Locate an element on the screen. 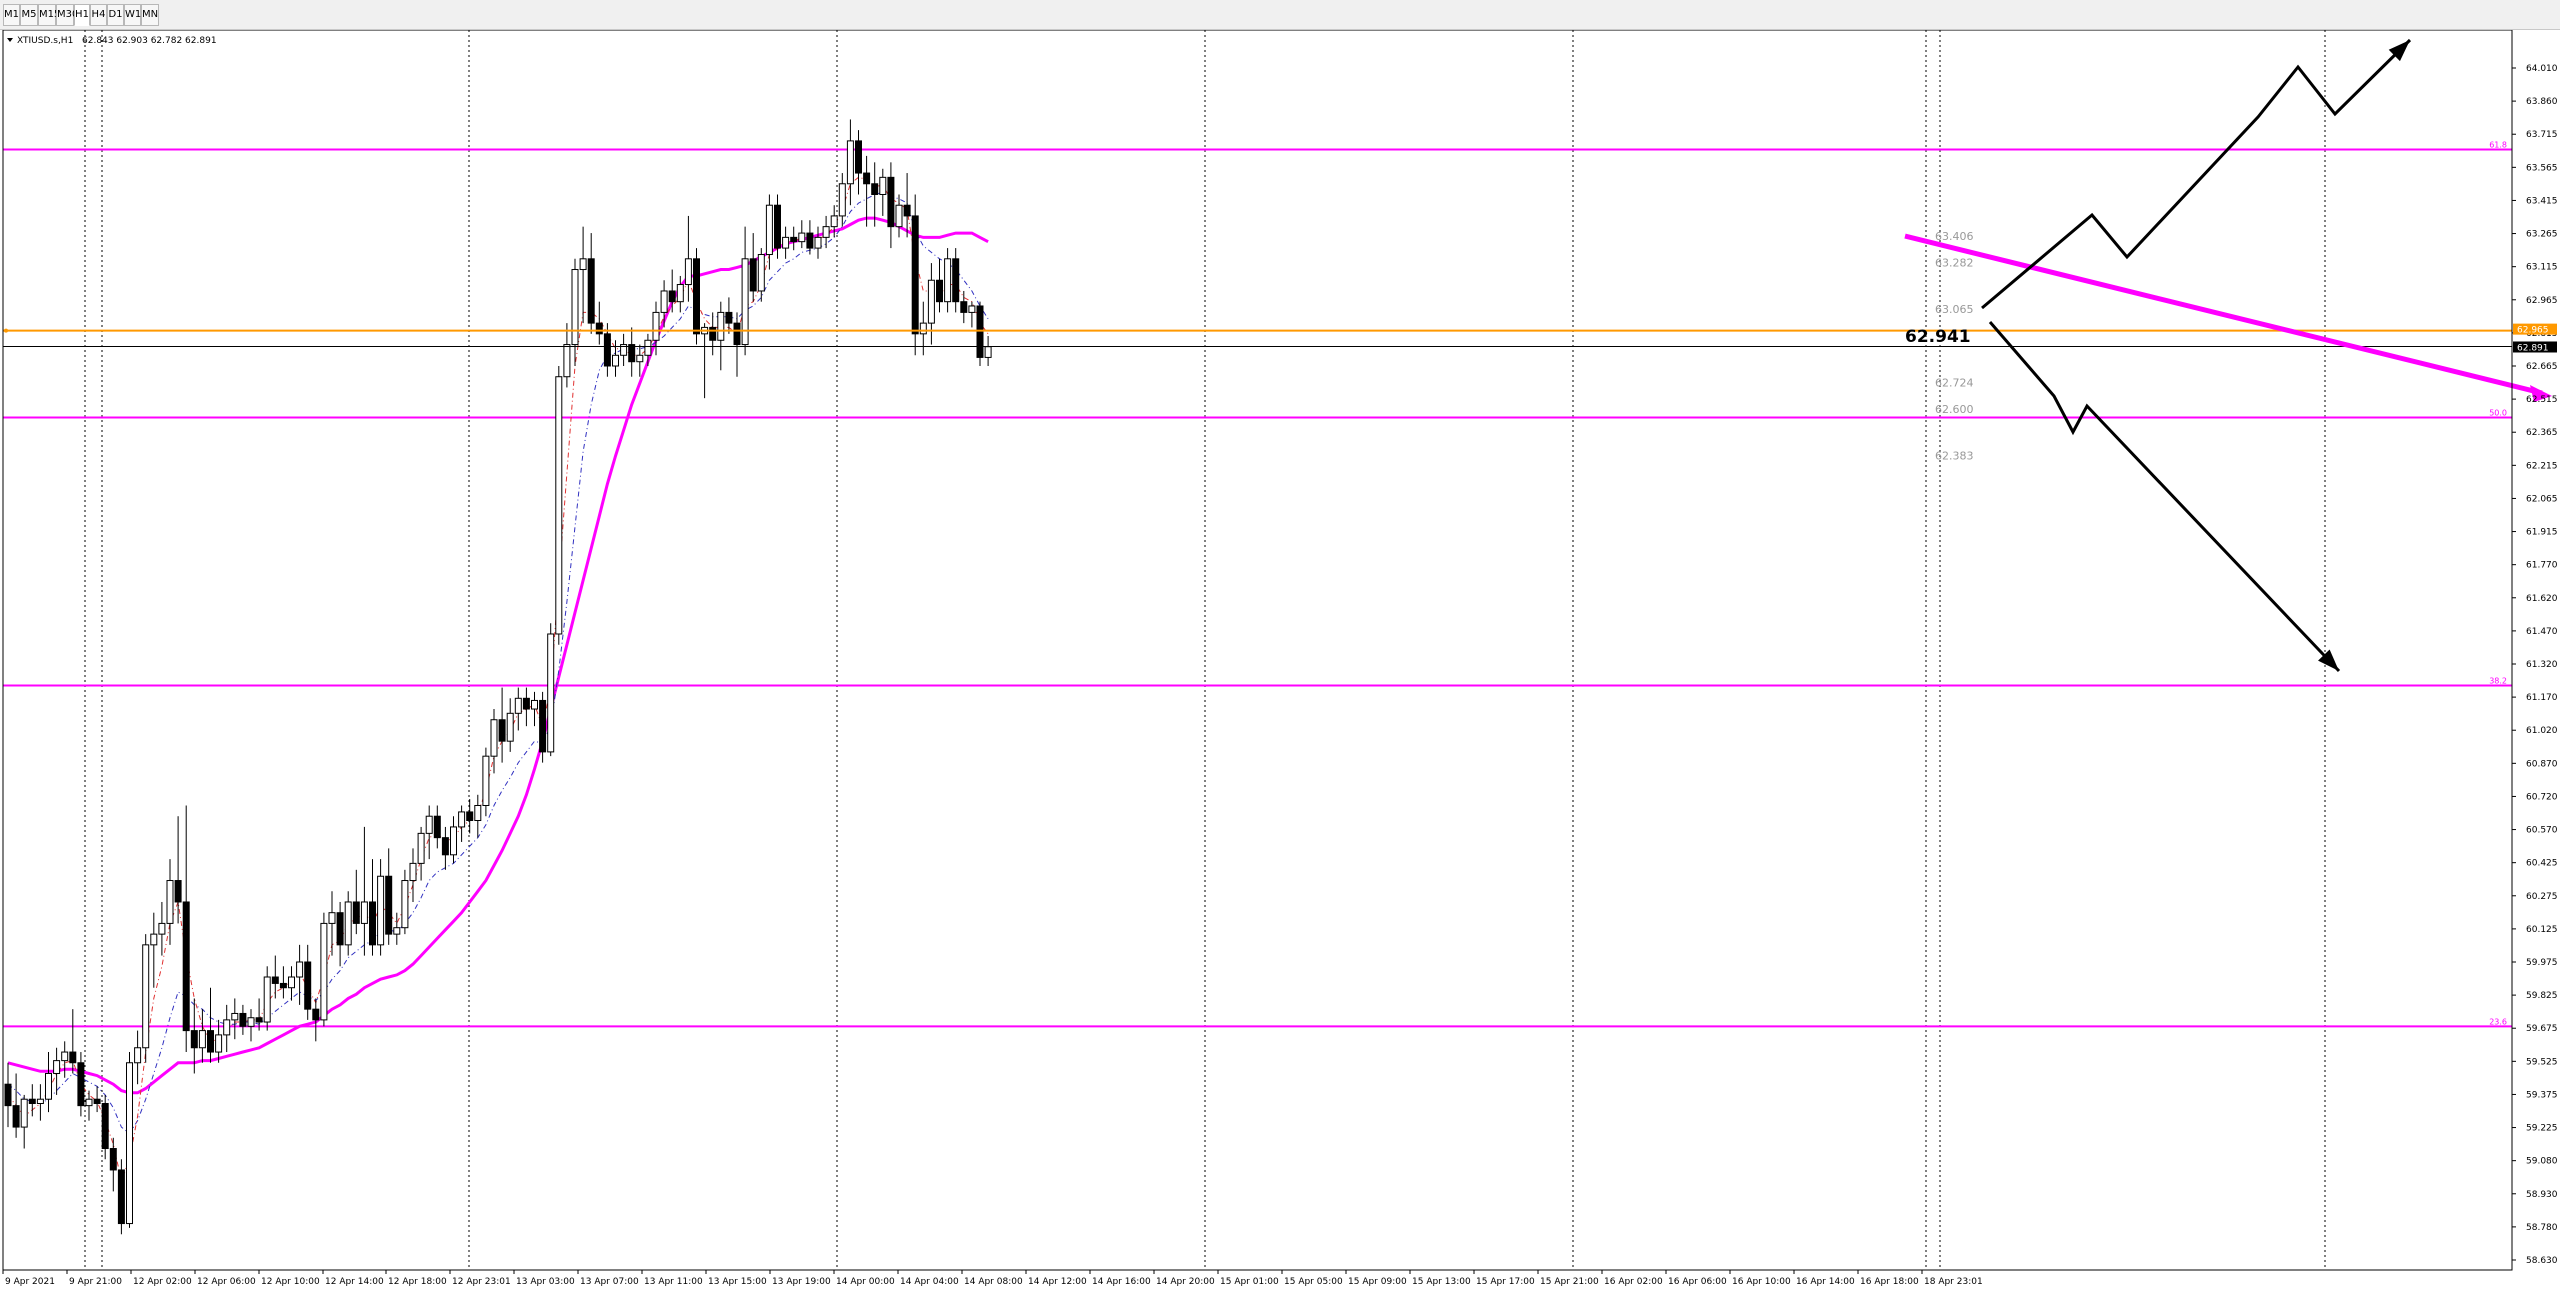 The height and width of the screenshot is (1290, 2560). price-tick-label: 63.265 is located at coordinates (2542, 235).